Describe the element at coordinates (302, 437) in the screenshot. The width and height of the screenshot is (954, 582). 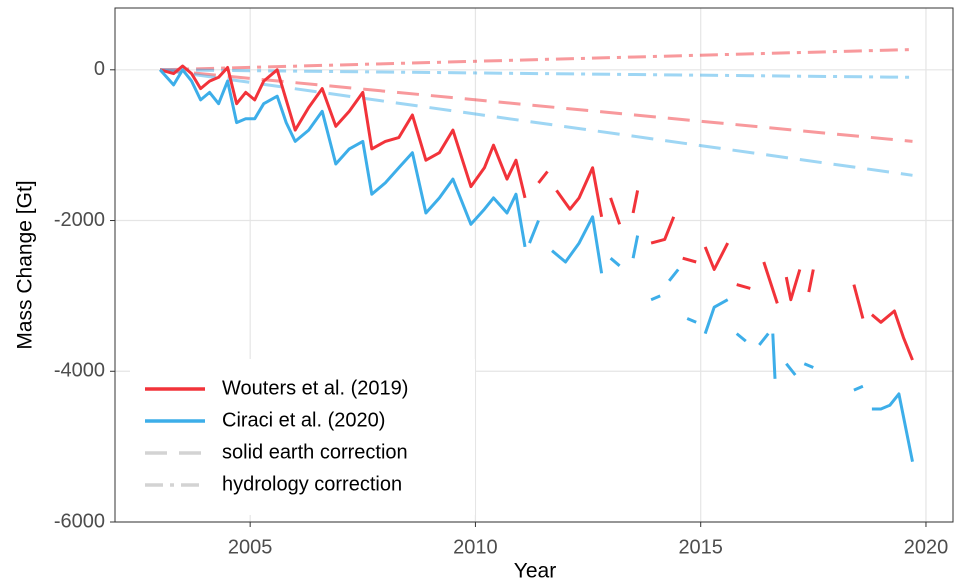
I see `legend-box` at that location.